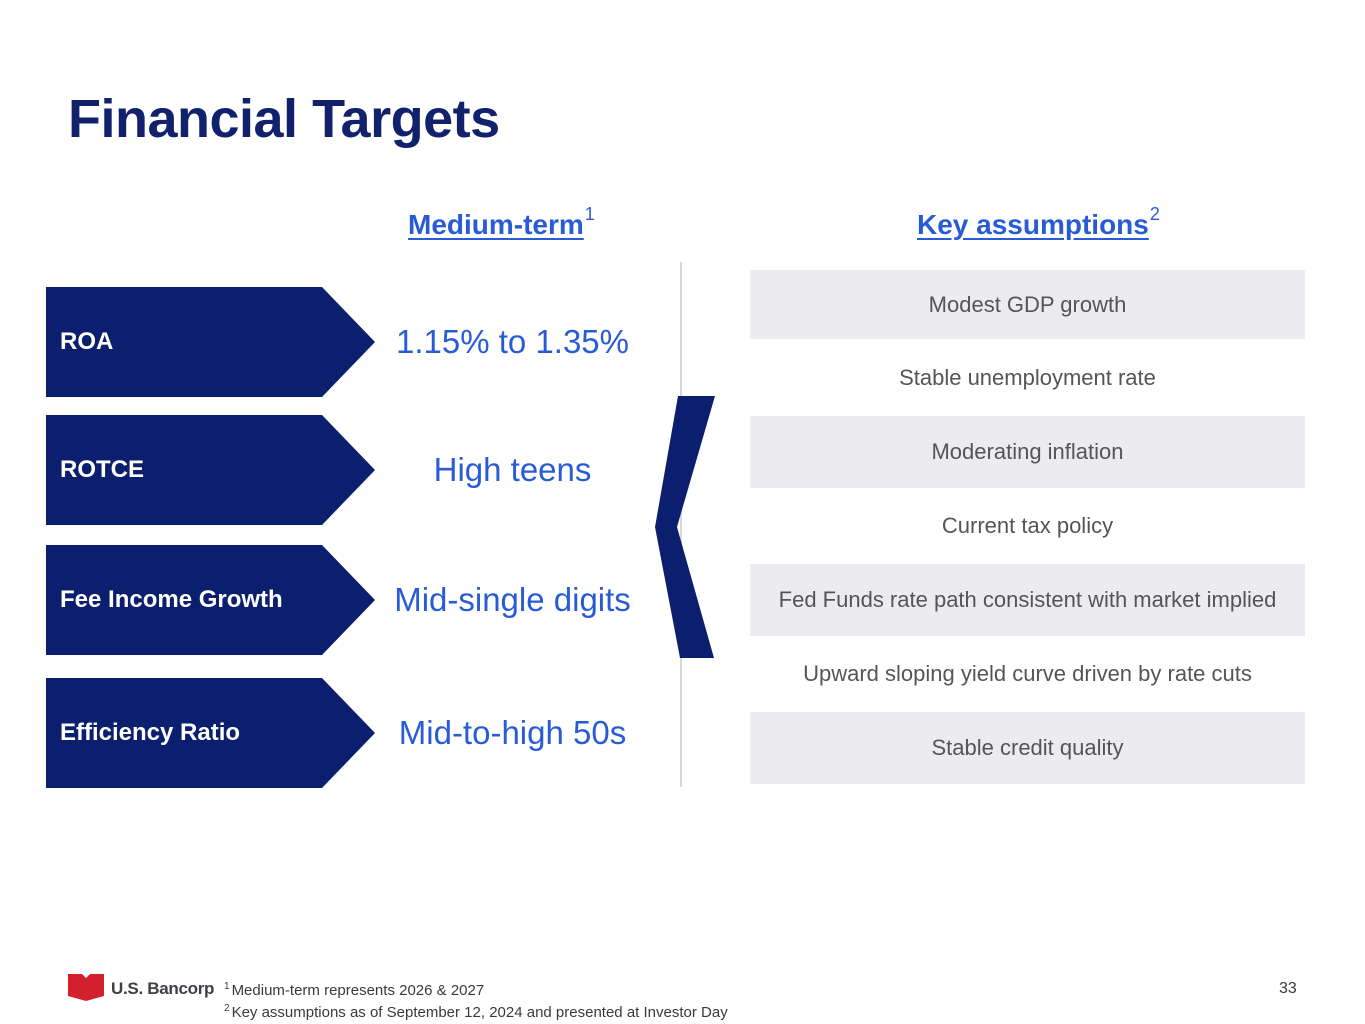 Image resolution: width=1365 pixels, height=1024 pixels. I want to click on metric-value: Mid-single digits, so click(512, 599).